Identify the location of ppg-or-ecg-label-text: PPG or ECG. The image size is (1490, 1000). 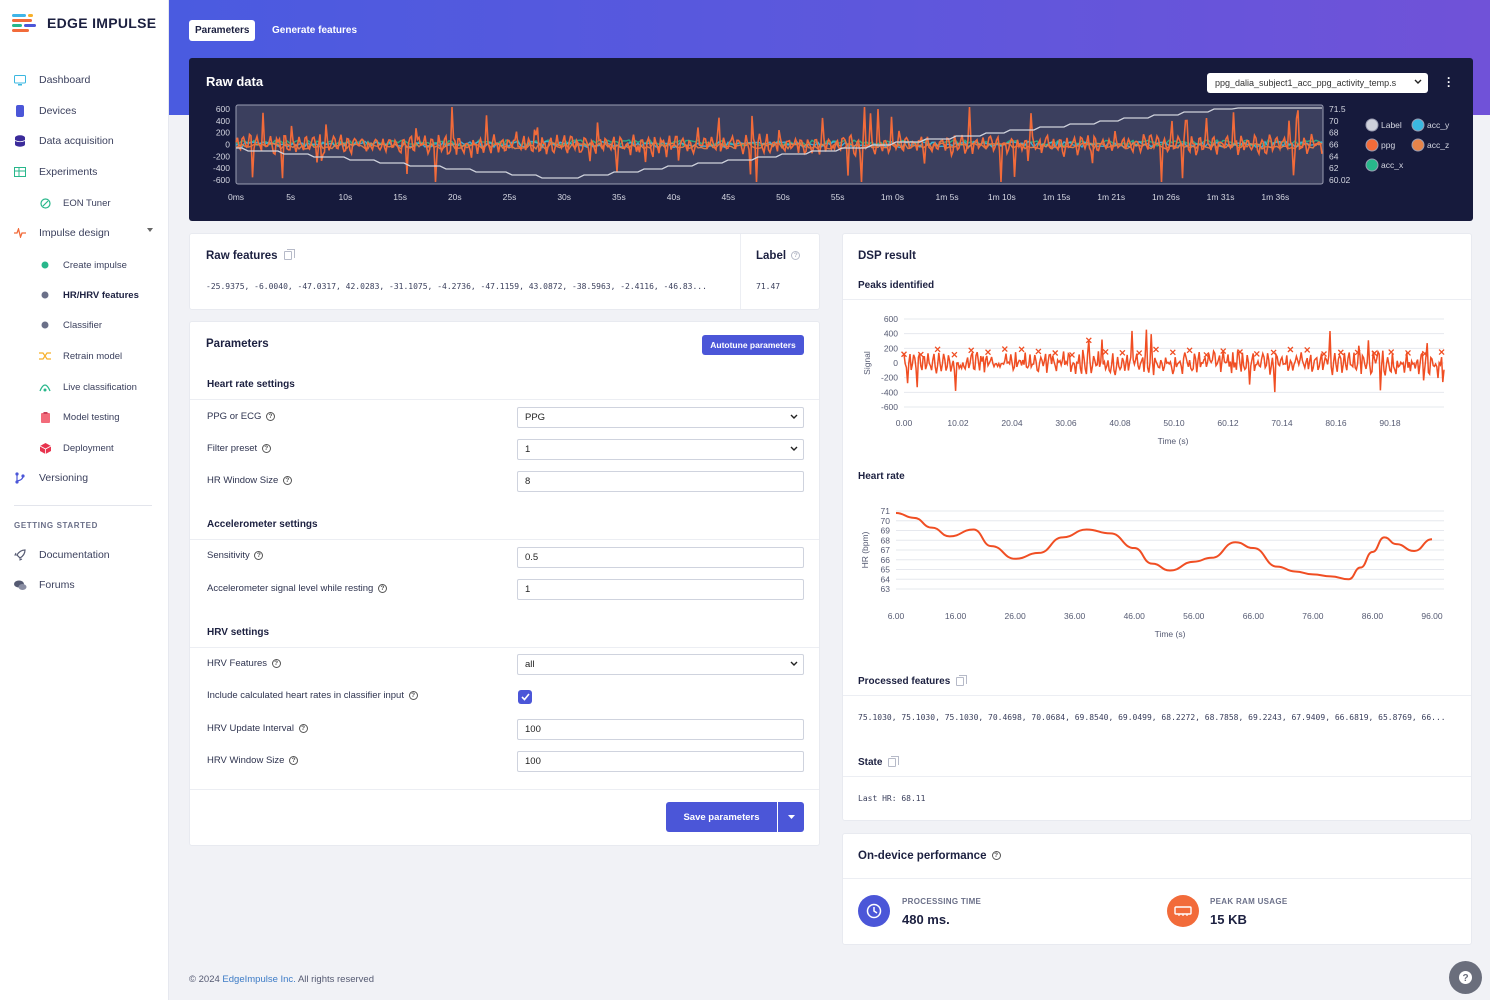
(234, 416).